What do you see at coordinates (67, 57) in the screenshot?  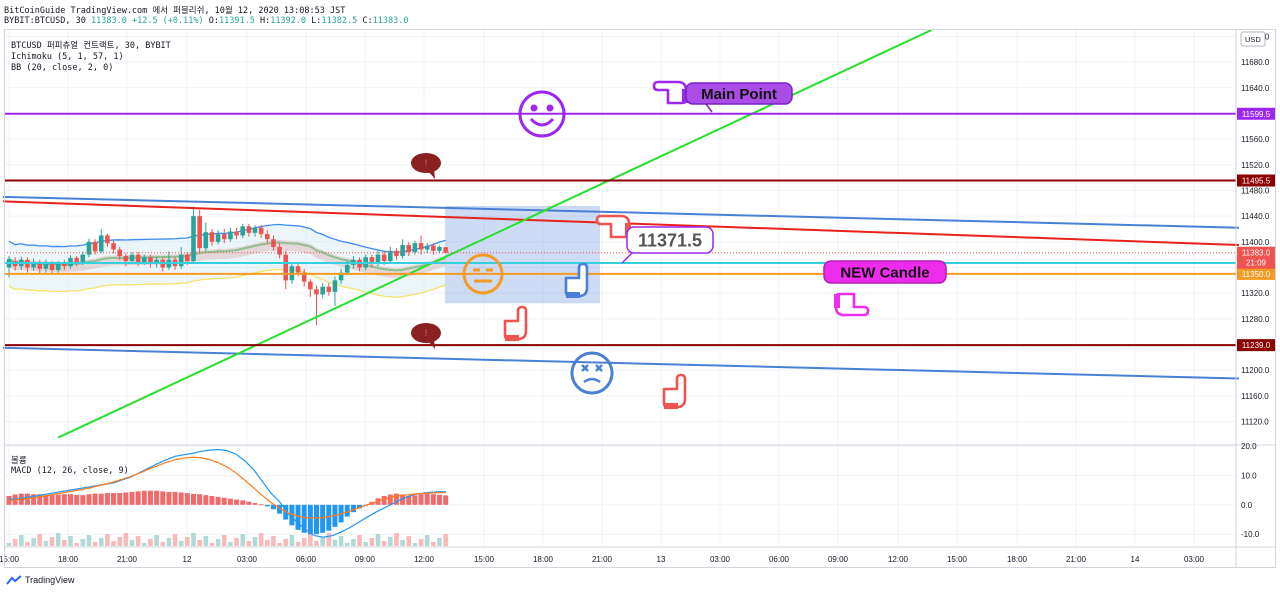 I see `ichimoku-legend: Ichimoku (5, 1, 57, 1)` at bounding box center [67, 57].